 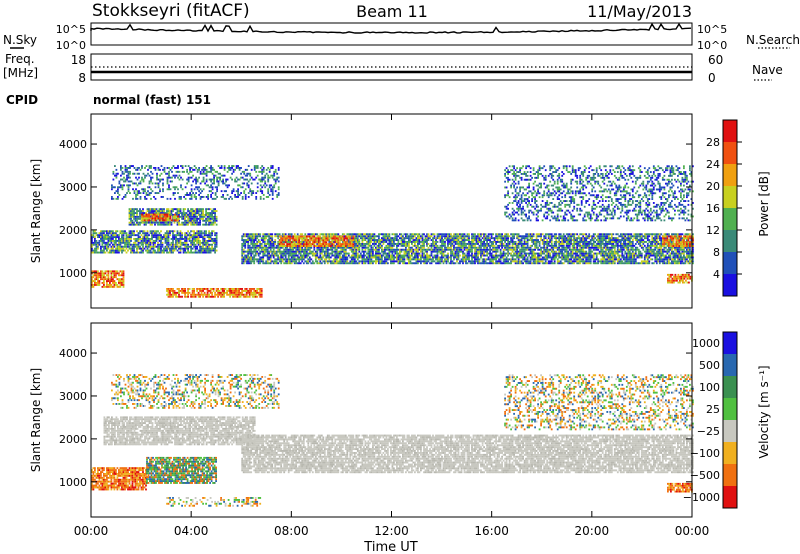 What do you see at coordinates (393, 68) in the screenshot?
I see `freq-panel: Freq. [MHz] 18 8 60 0 Nave` at bounding box center [393, 68].